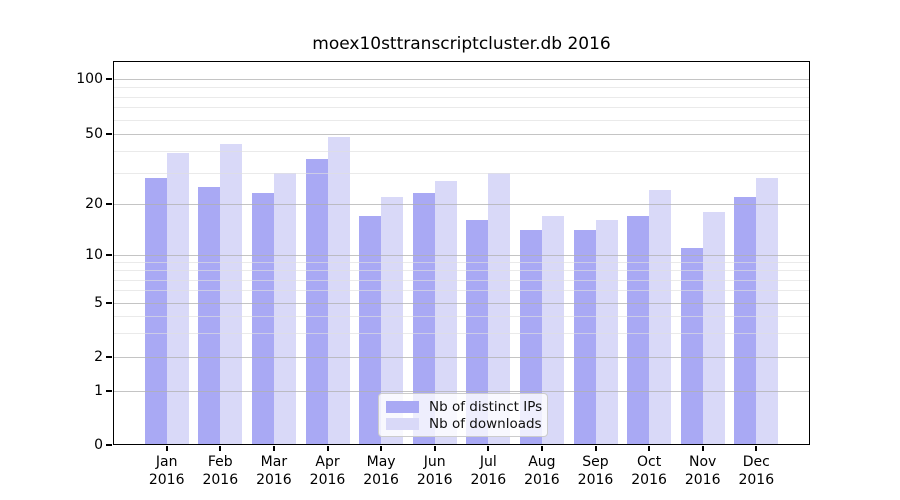 This screenshot has width=900, height=500. I want to click on x-tick-label: Jun 2016, so click(434, 471).